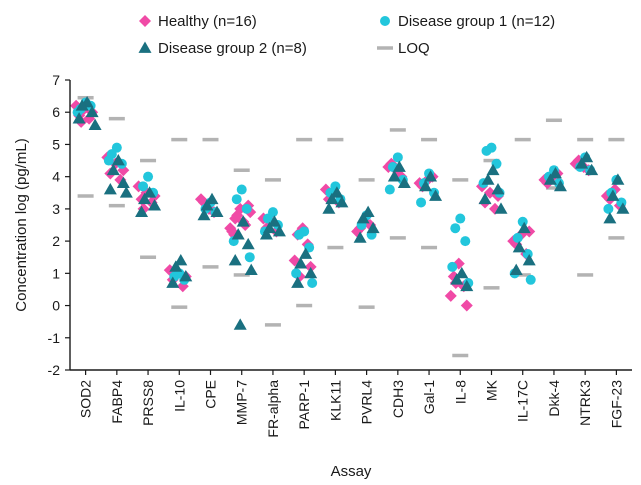 This screenshot has width=641, height=485. What do you see at coordinates (56, 177) in the screenshot?
I see `y-tick-label: 4` at bounding box center [56, 177].